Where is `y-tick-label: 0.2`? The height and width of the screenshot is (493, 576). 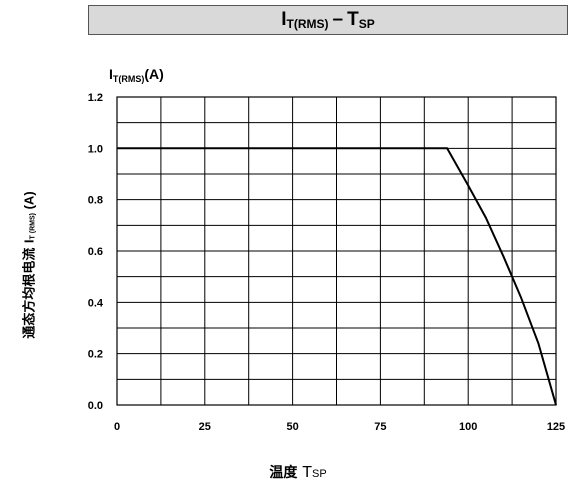
y-tick-label: 0.2 is located at coordinates (95, 355).